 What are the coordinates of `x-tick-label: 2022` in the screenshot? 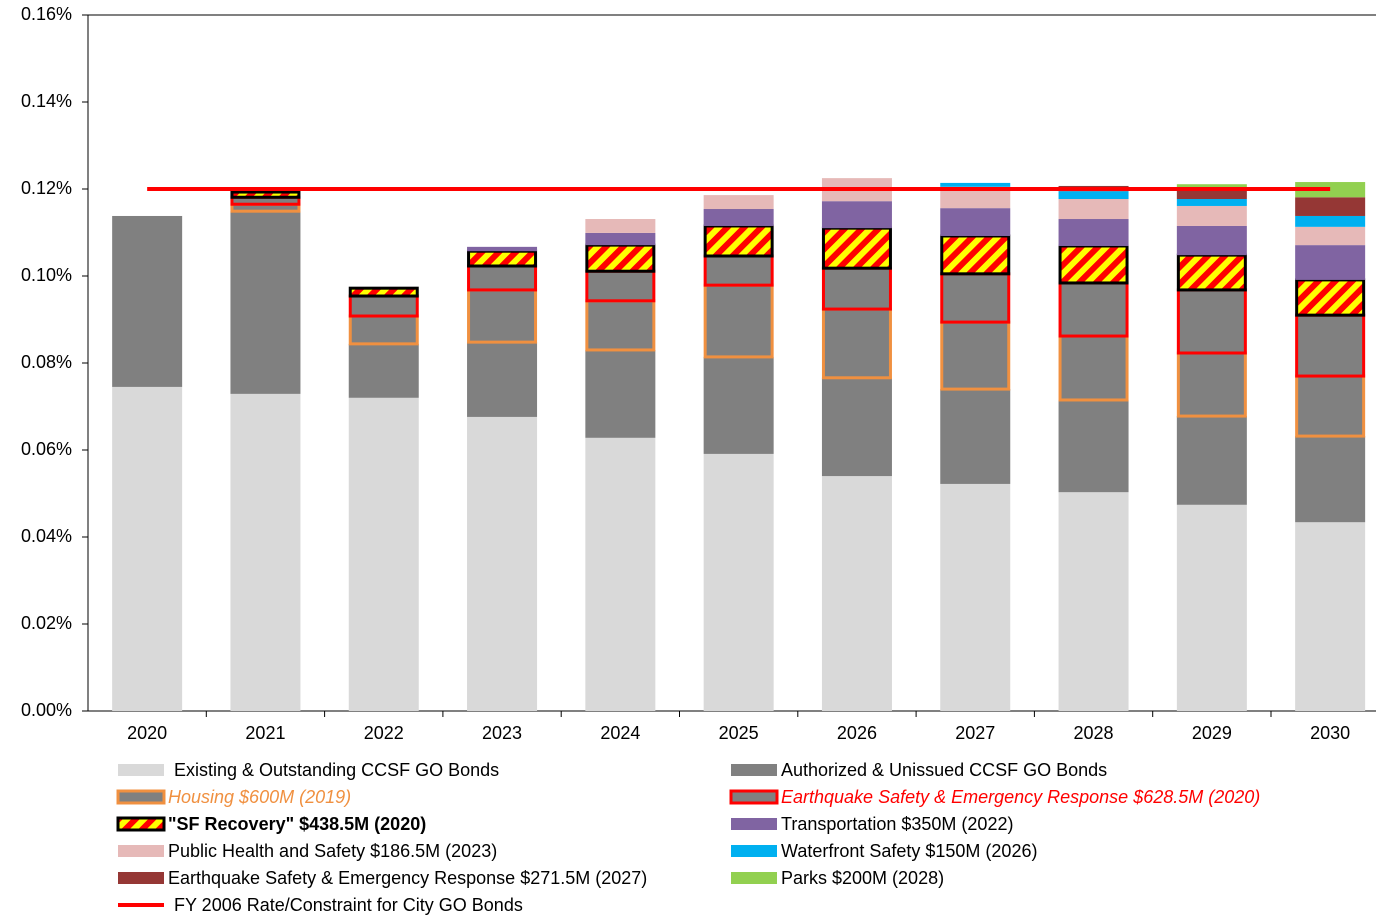 It's located at (384, 733).